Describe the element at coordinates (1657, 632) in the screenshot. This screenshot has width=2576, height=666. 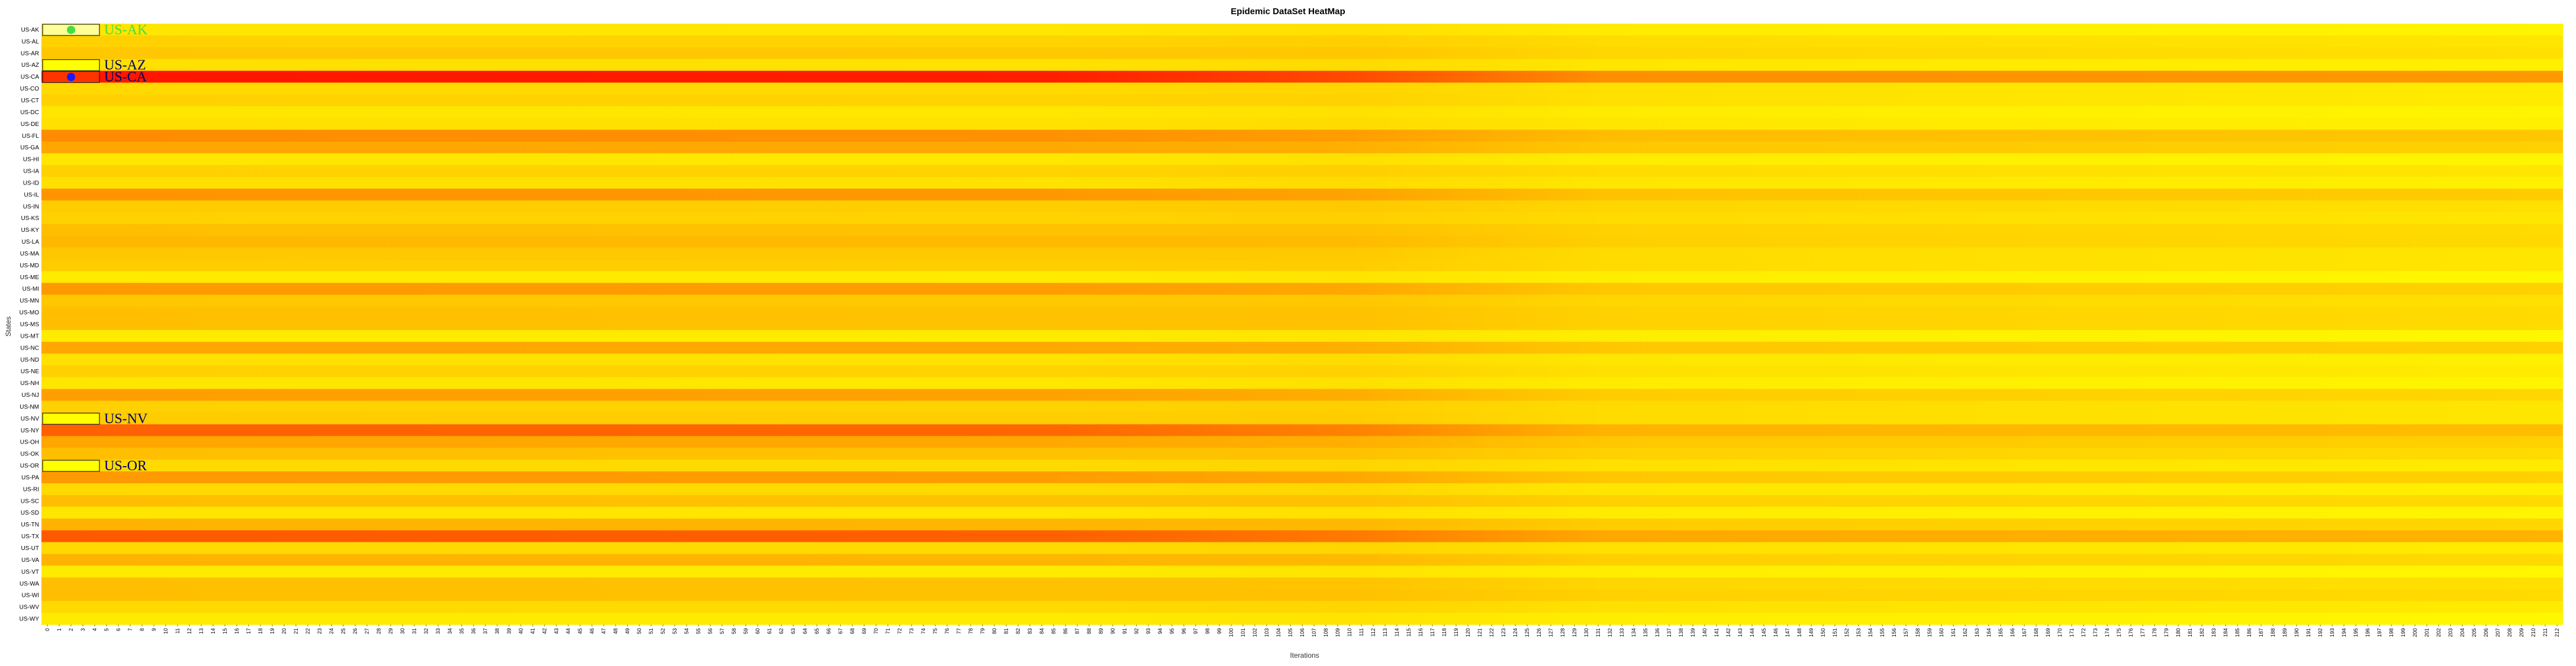
I see `x-tick-label: 136` at that location.